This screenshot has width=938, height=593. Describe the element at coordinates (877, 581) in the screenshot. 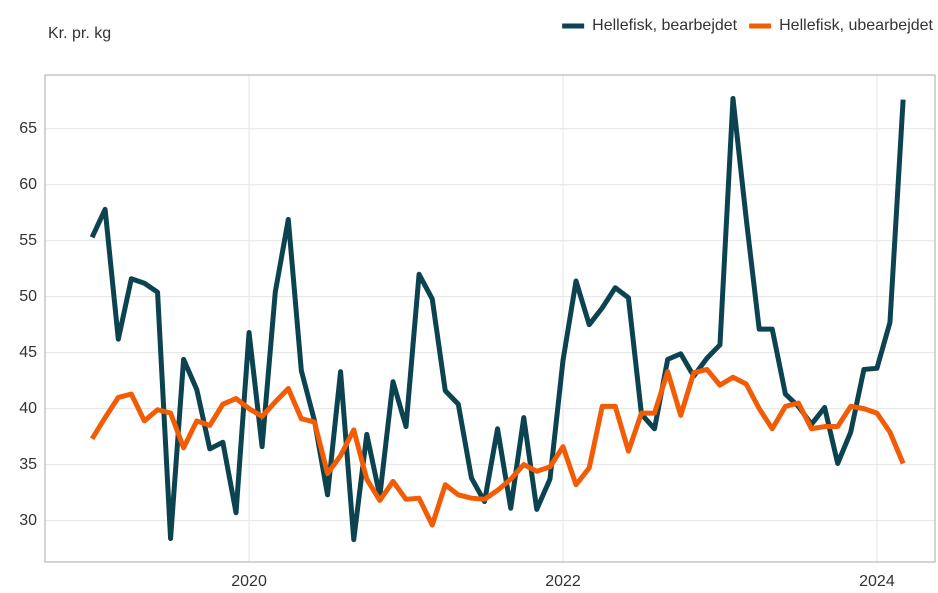

I see `x-tick-label: 2024` at that location.